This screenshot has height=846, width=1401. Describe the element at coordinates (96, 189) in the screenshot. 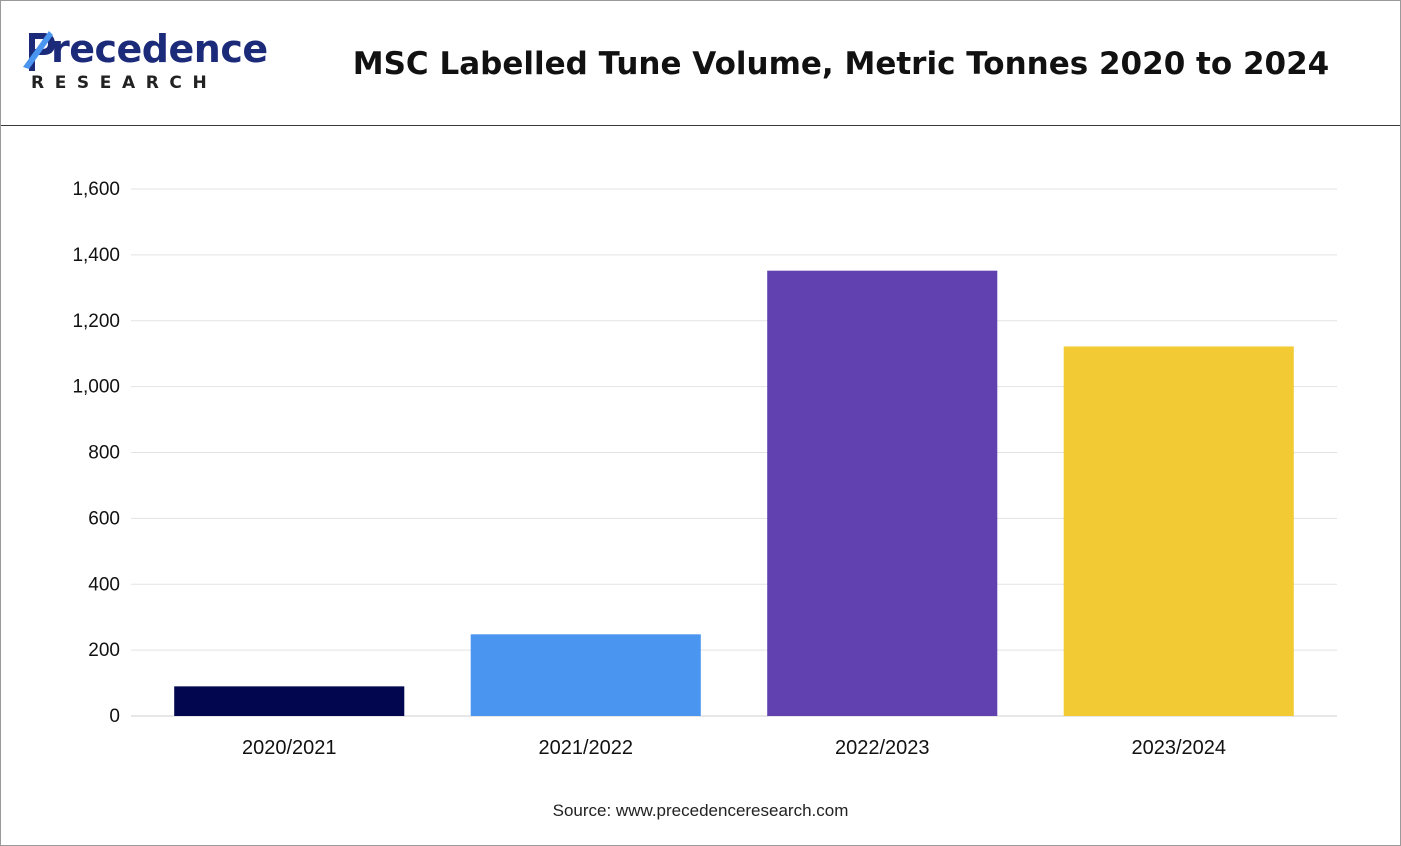

I see `y-tick-label: 1,600` at that location.